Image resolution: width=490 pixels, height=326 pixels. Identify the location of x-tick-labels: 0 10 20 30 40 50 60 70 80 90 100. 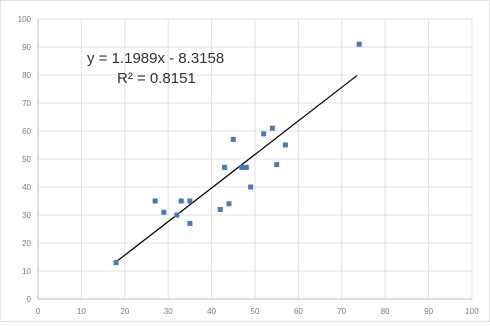
(257, 311).